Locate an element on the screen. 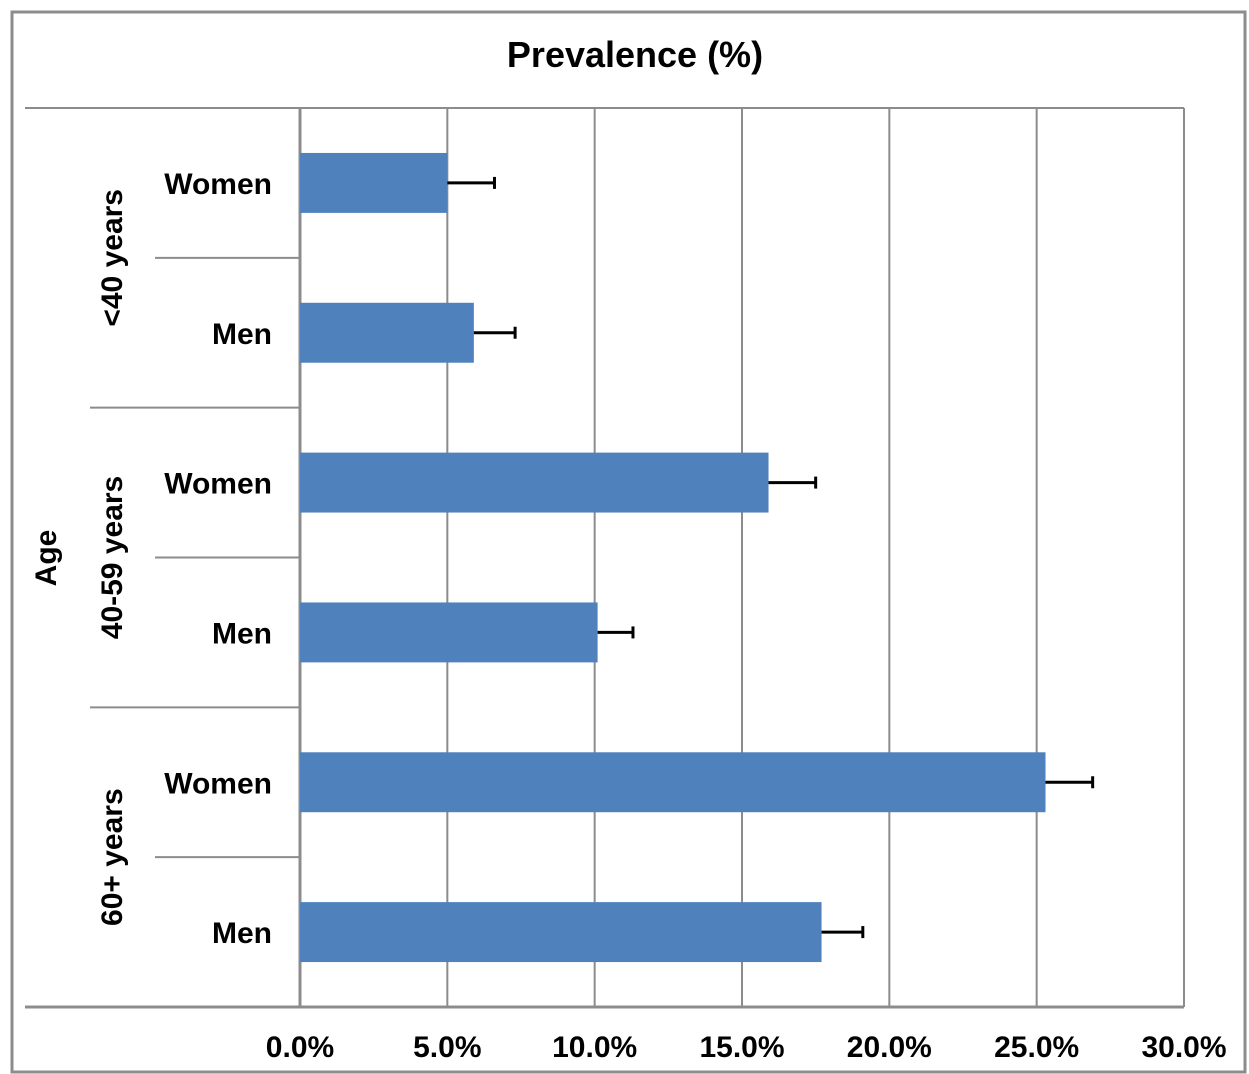 The width and height of the screenshot is (1249, 1074). category-label-0: Women is located at coordinates (218, 184).